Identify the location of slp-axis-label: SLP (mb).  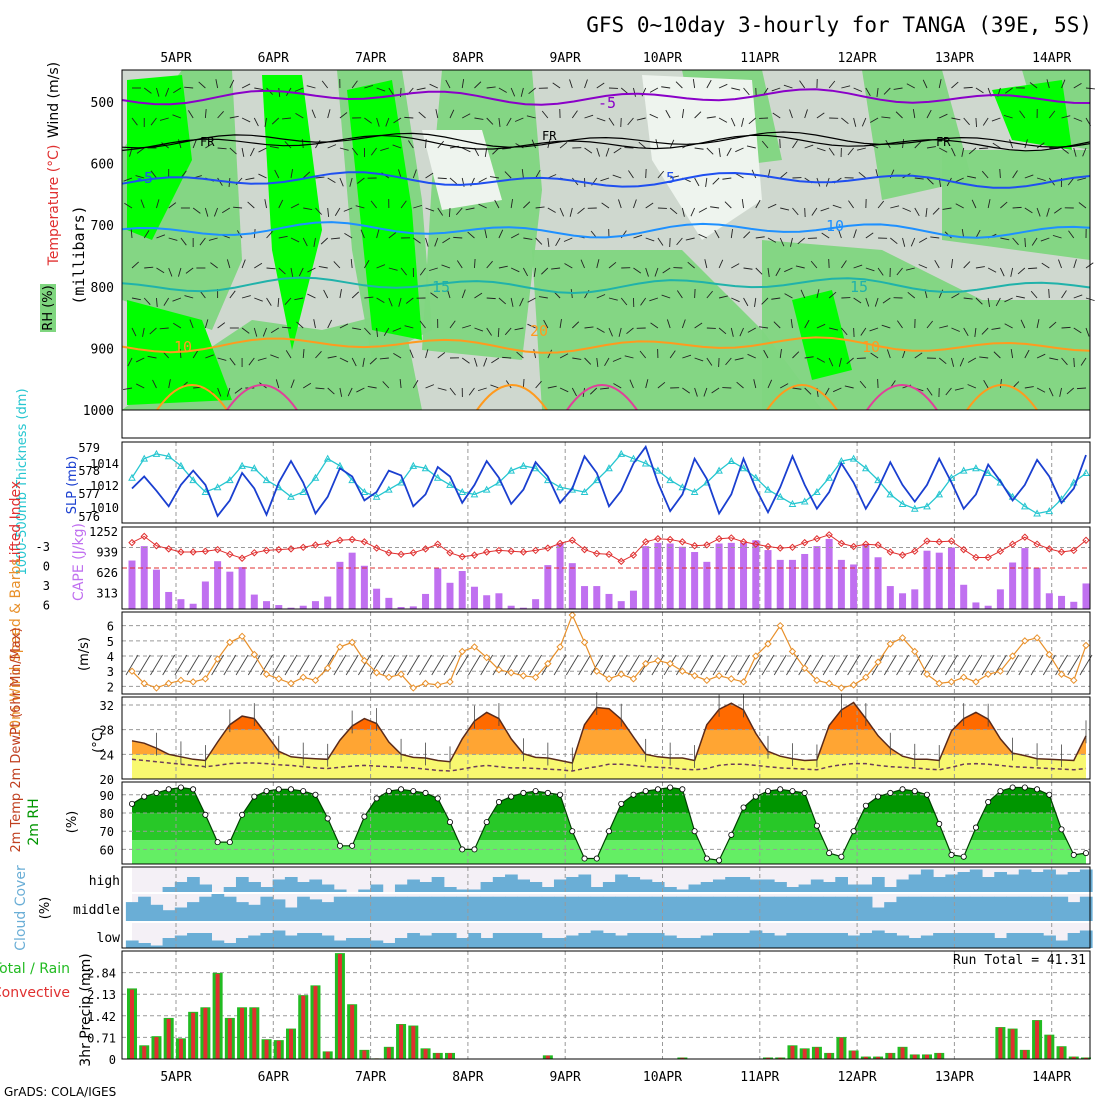
(72, 485).